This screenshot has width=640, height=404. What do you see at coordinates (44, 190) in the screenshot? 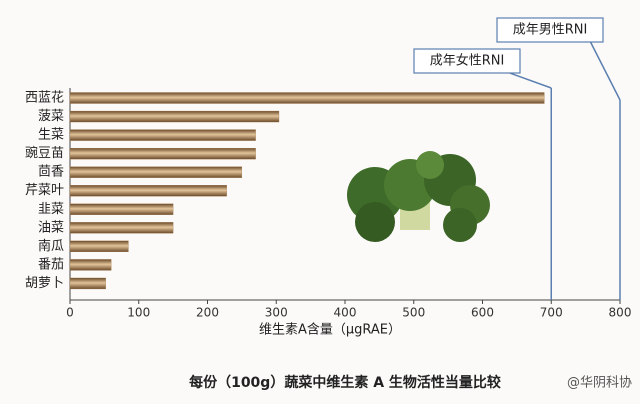
I see `category-label: 芹菜叶` at bounding box center [44, 190].